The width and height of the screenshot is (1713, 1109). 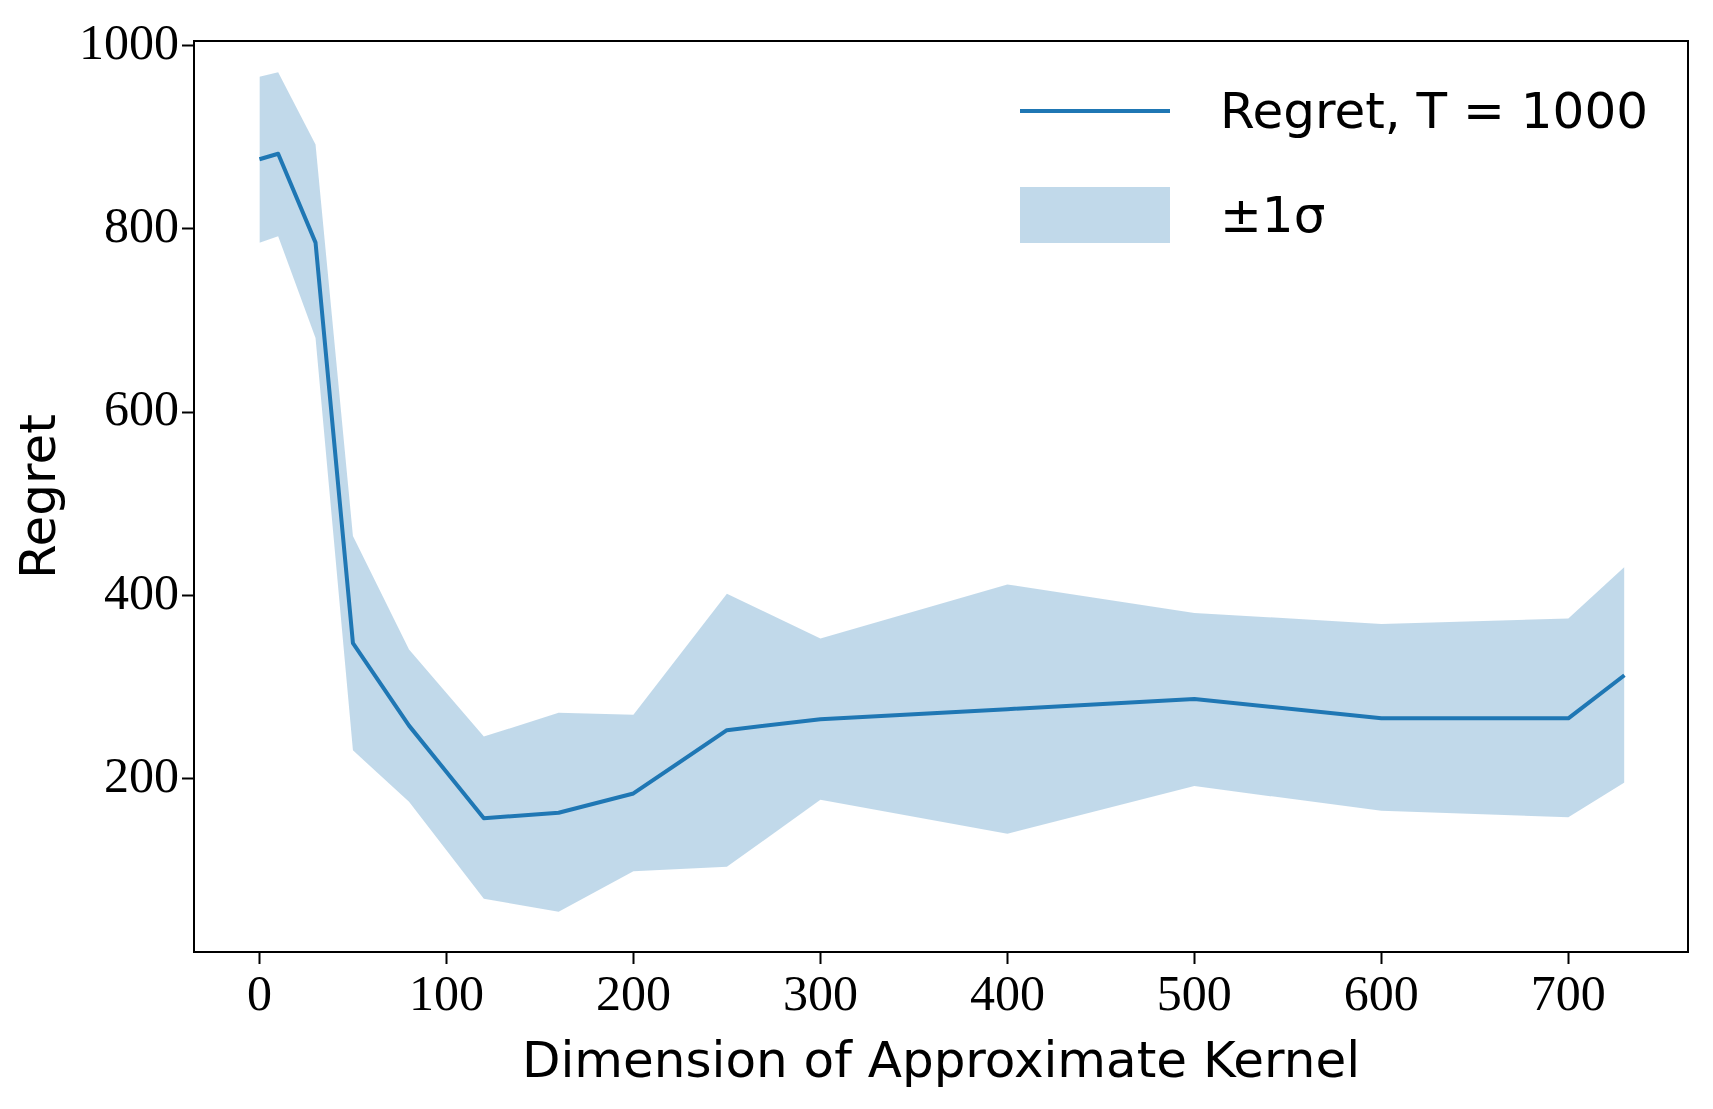 I want to click on y-tick-label: 200, so click(x=141, y=774).